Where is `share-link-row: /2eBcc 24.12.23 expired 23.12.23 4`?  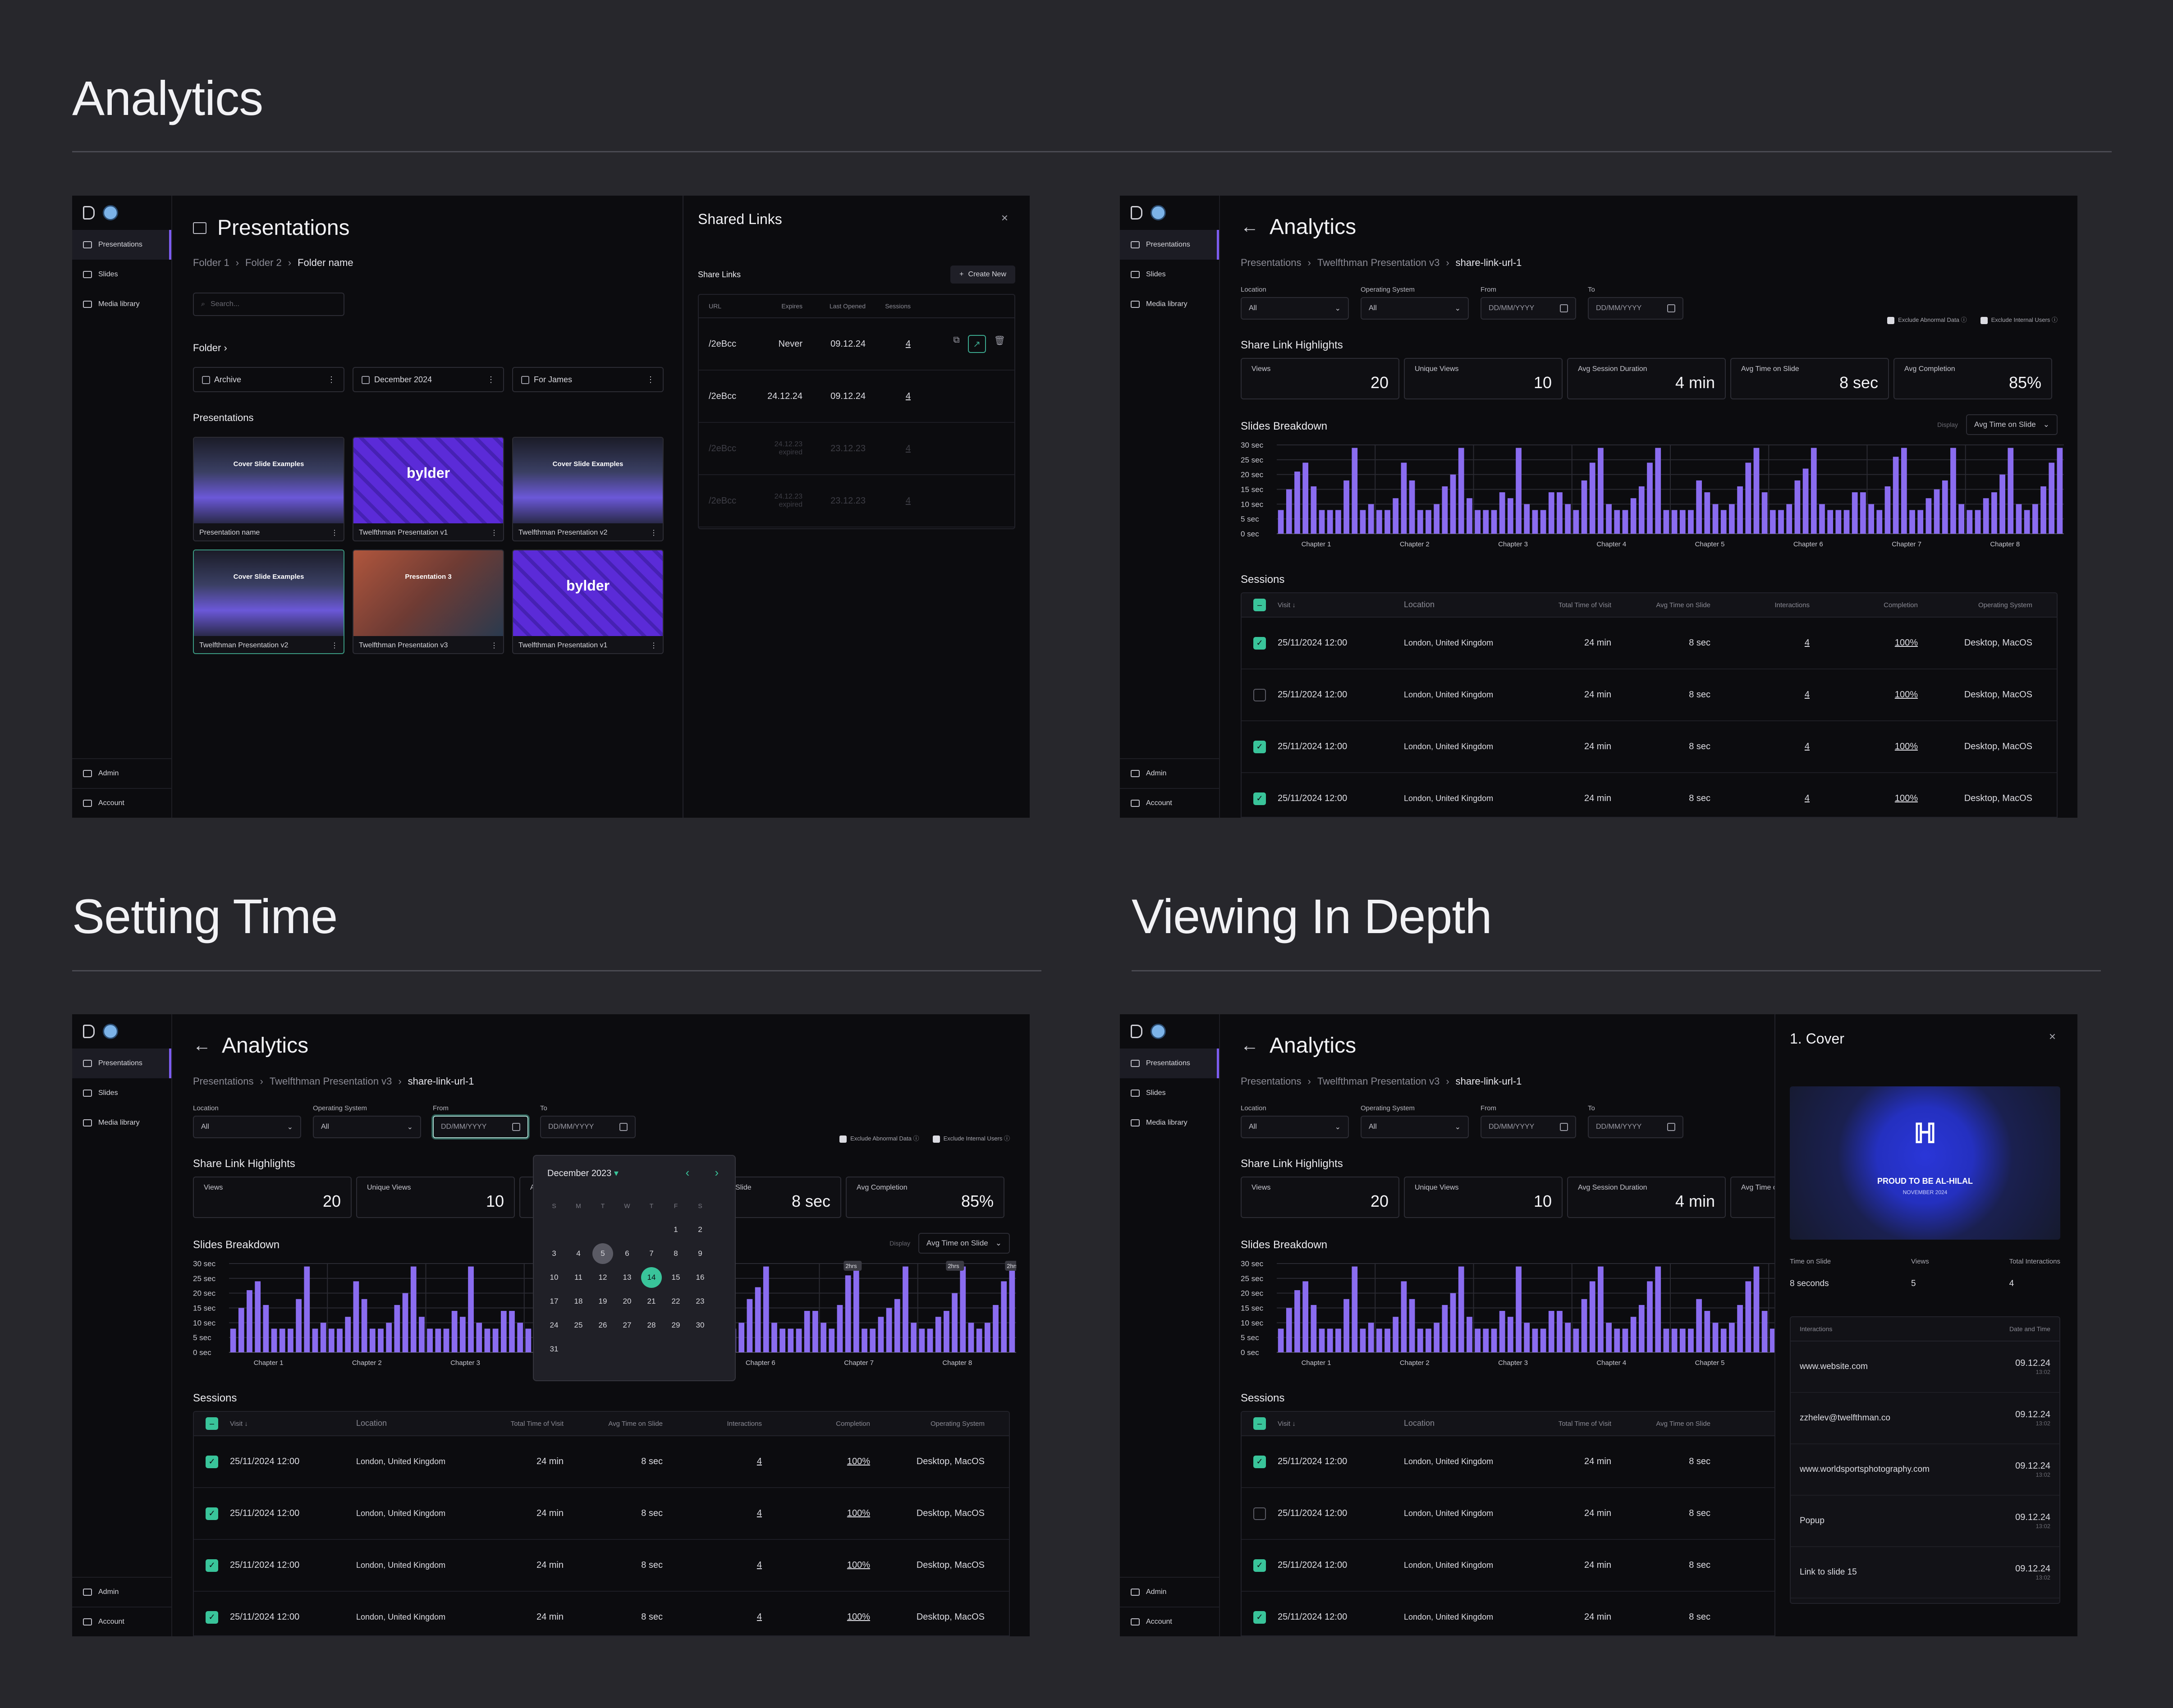
share-link-row: /2eBcc 24.12.23 expired 23.12.23 4 is located at coordinates (856, 501).